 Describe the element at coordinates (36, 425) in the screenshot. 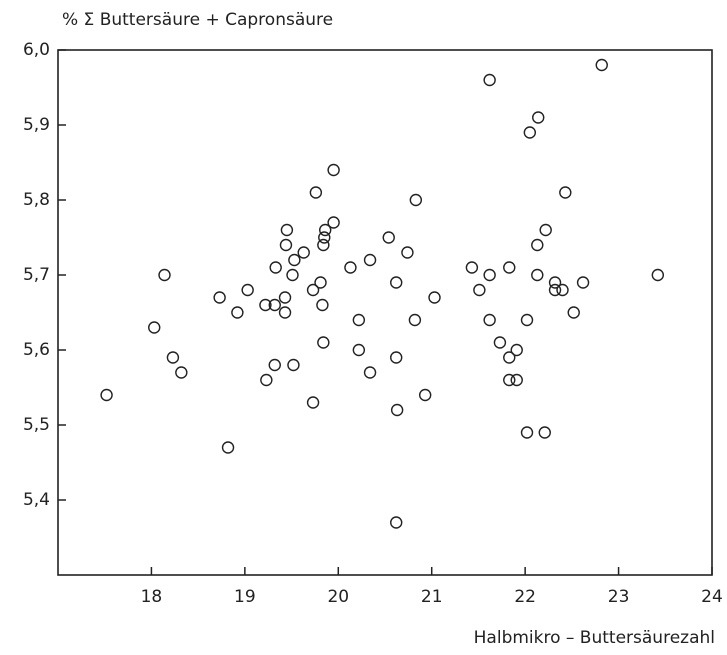

I see `y-tick-label: 5,5` at that location.